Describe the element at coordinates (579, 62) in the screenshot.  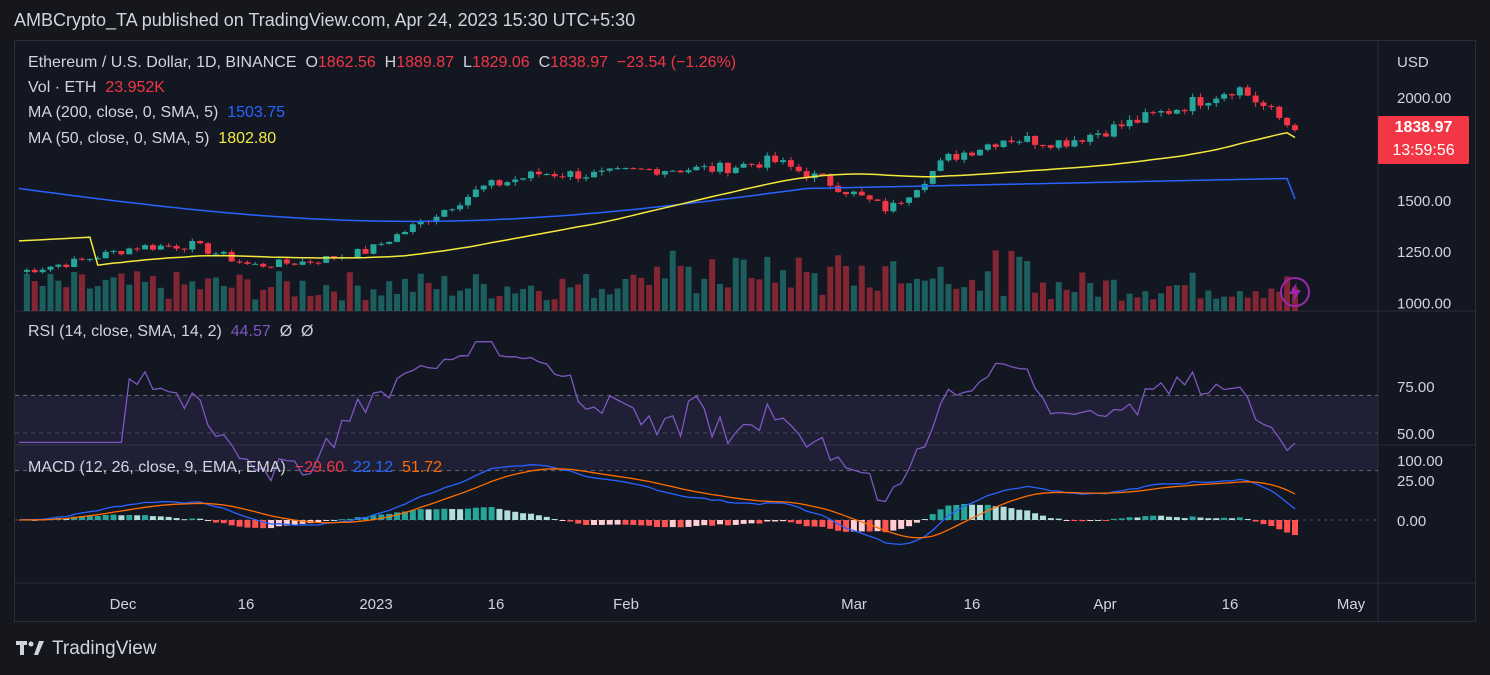
I see `close-value: 1838.97` at that location.